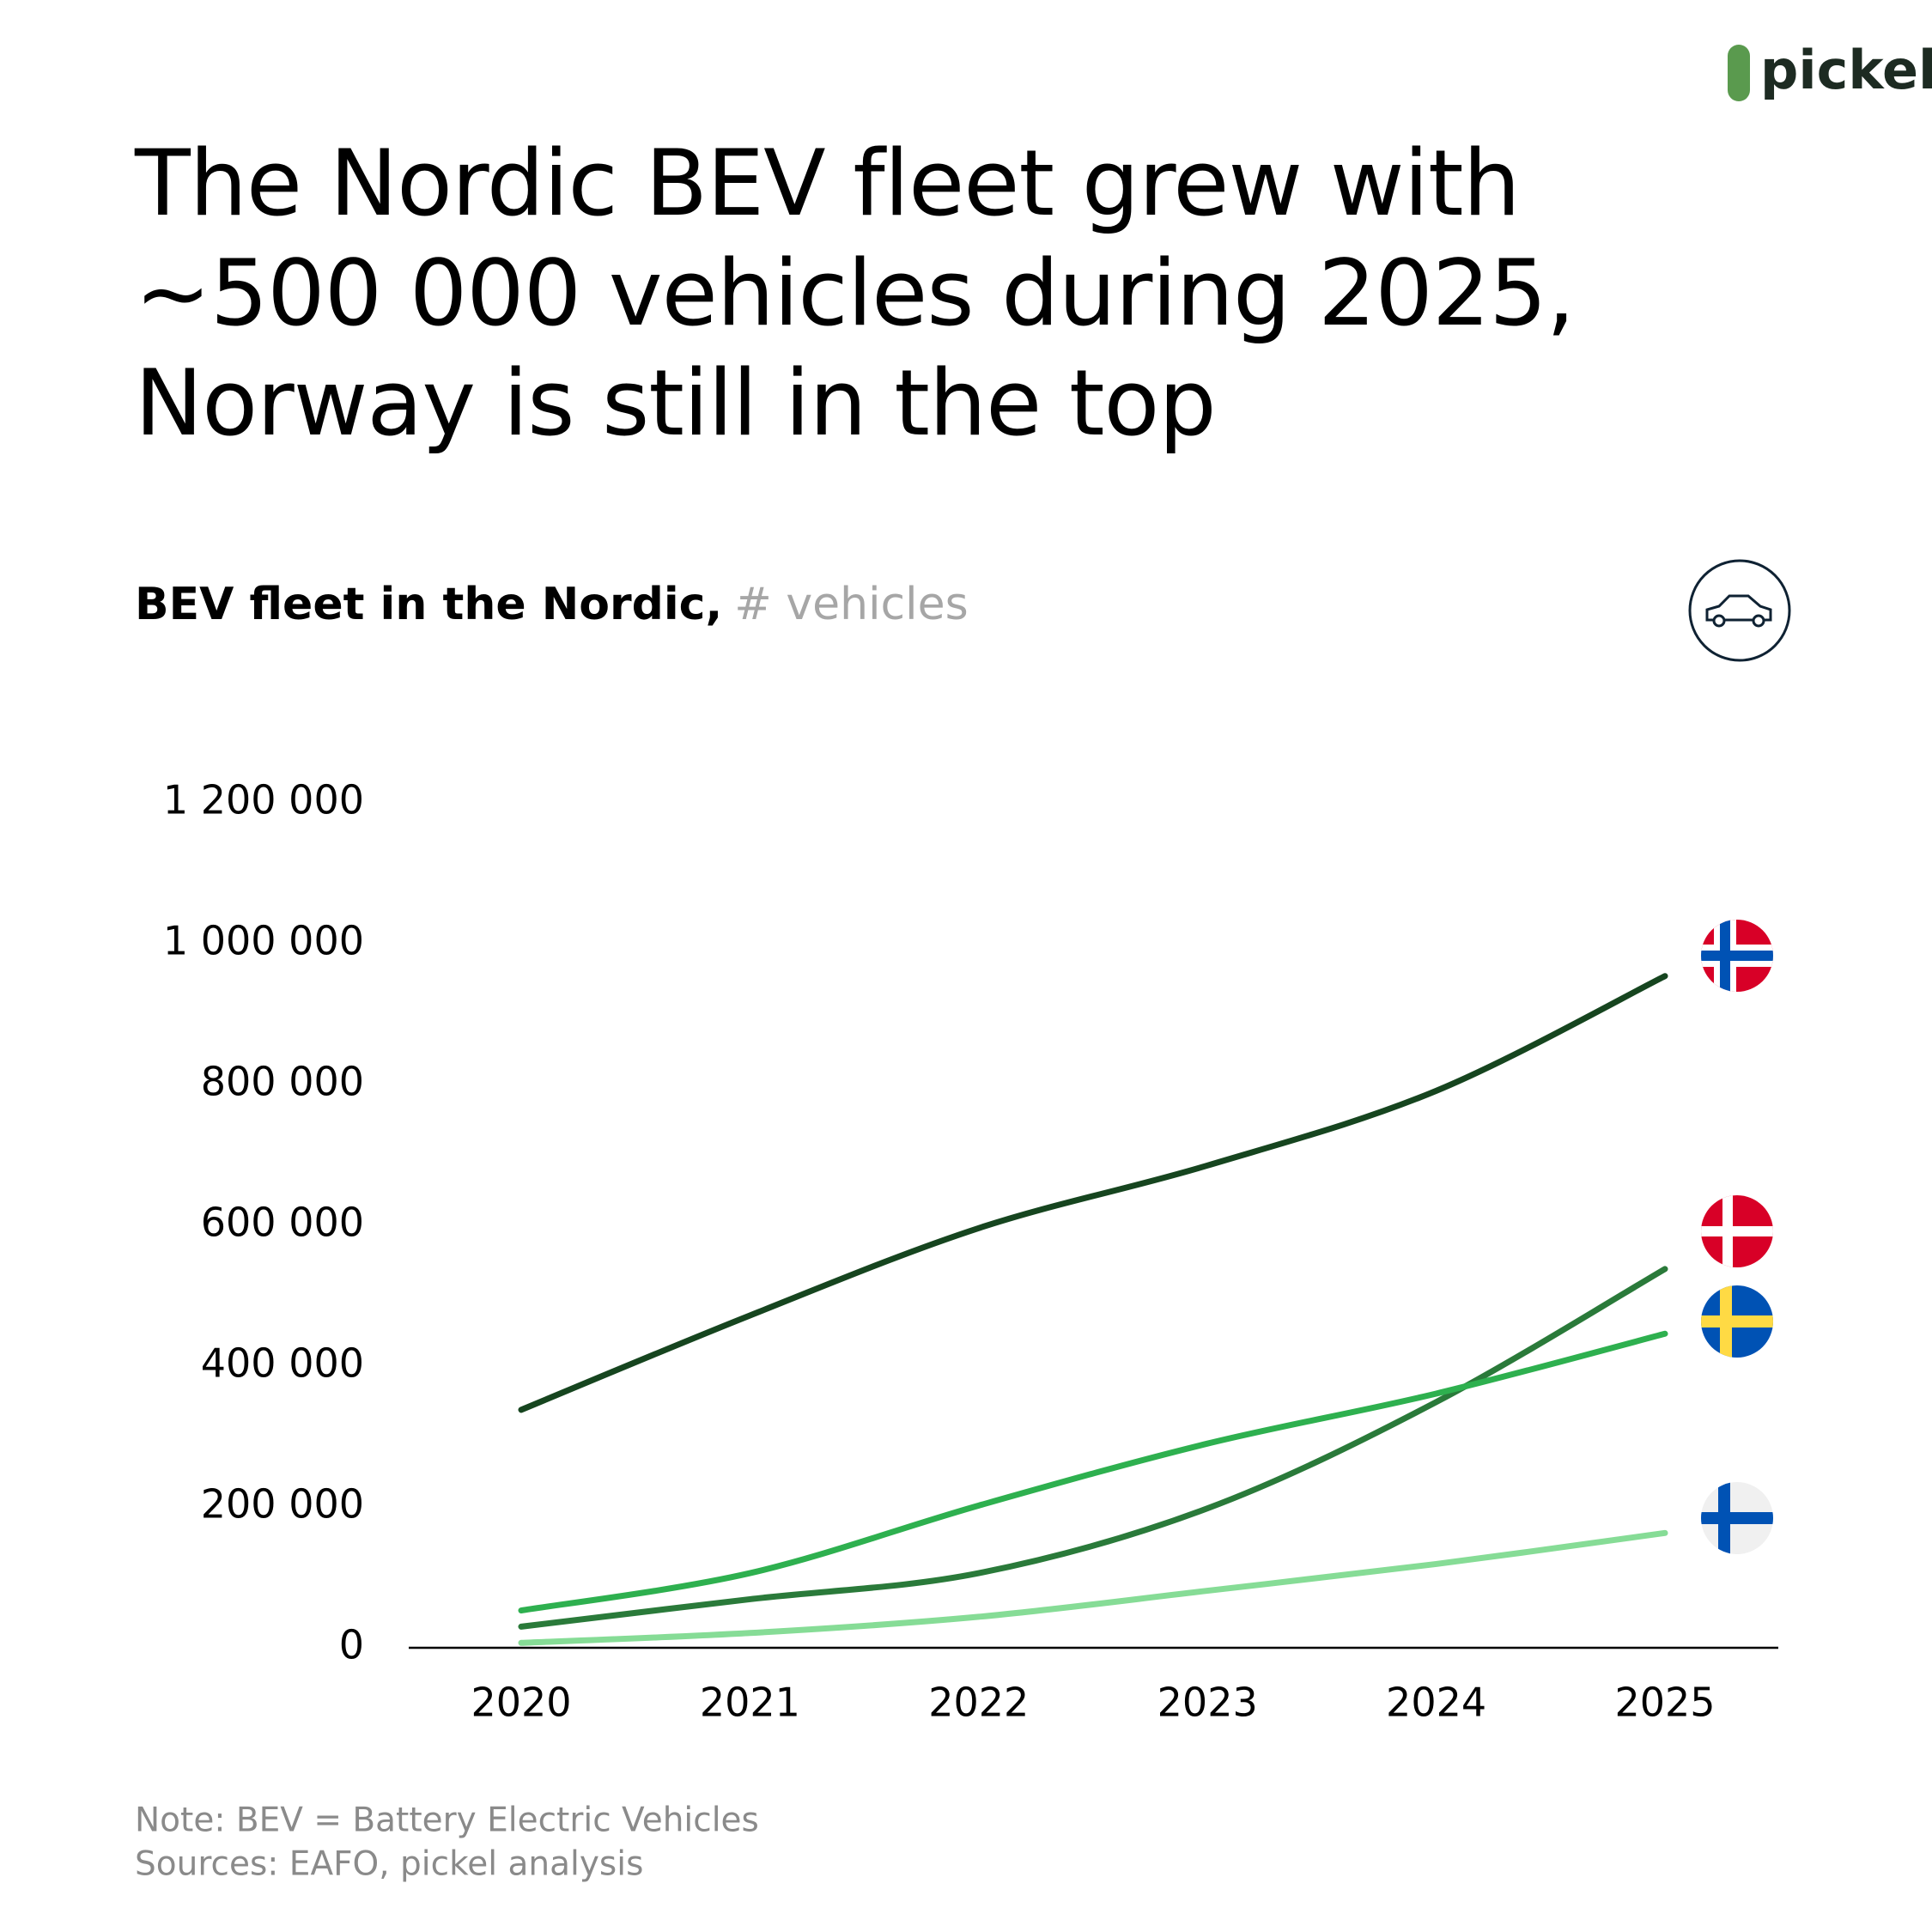  What do you see at coordinates (263, 941) in the screenshot?
I see `y-tick-label: 1 000 000` at bounding box center [263, 941].